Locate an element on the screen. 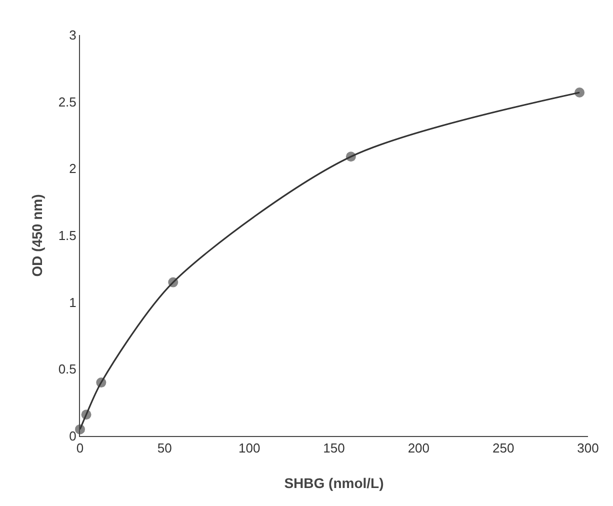 The image size is (613, 506). y-tick-label: 3 is located at coordinates (72, 35).